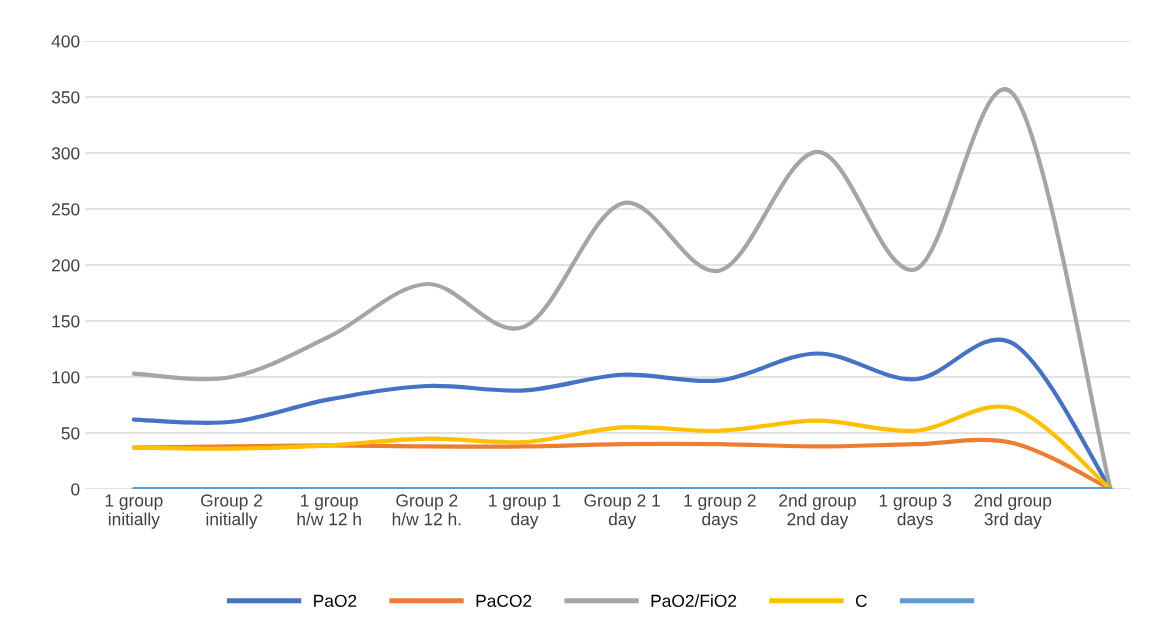  I want to click on legend-label: PaO2/FiO2, so click(694, 600).